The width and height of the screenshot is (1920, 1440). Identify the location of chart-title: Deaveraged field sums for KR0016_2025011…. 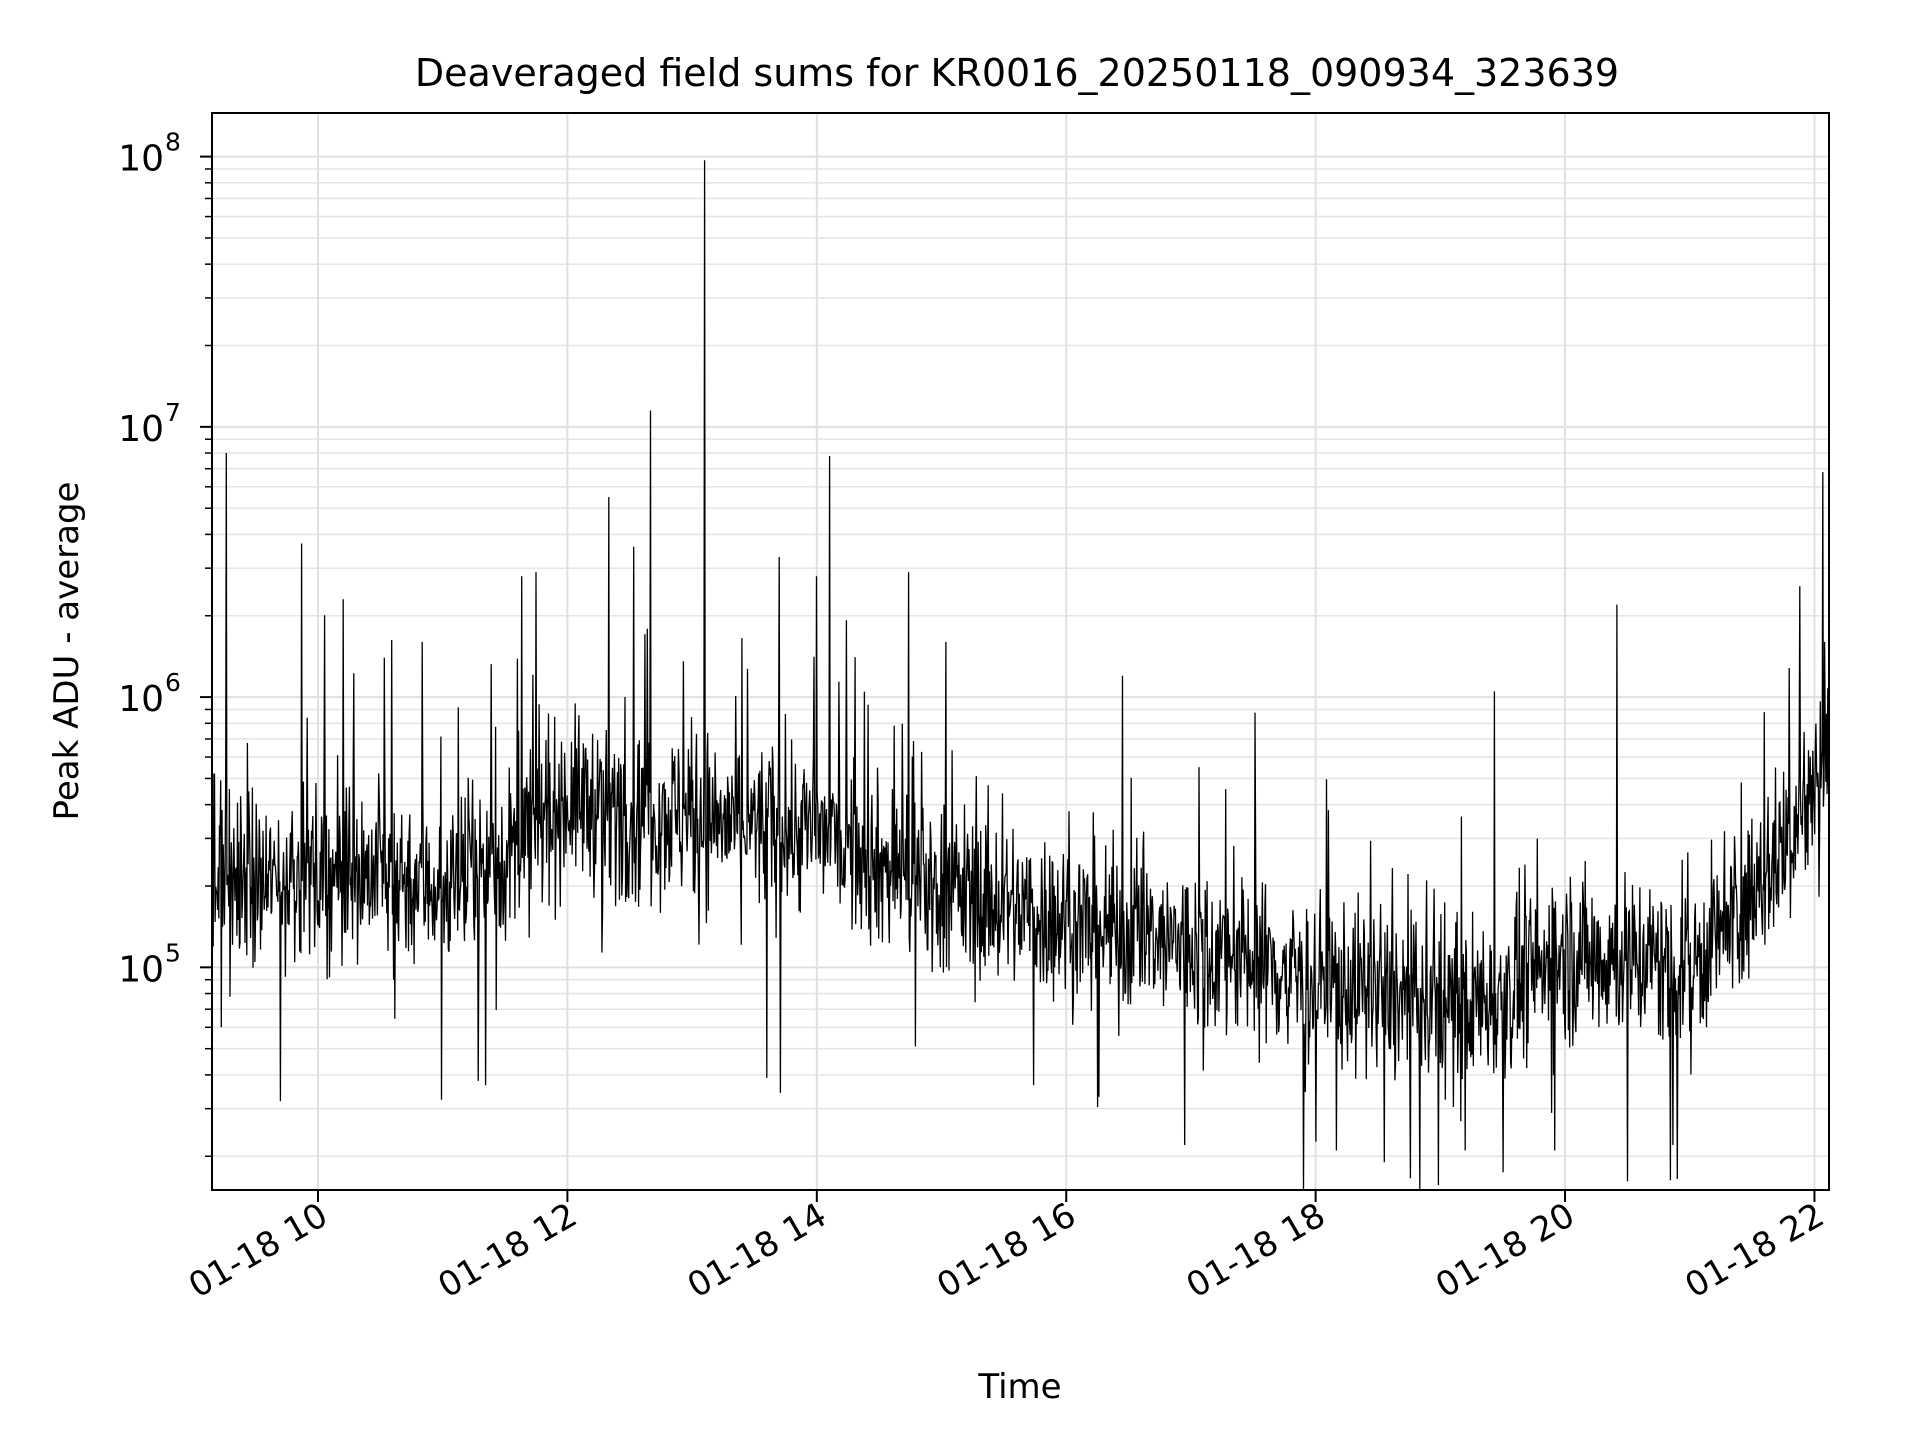
(1017, 73).